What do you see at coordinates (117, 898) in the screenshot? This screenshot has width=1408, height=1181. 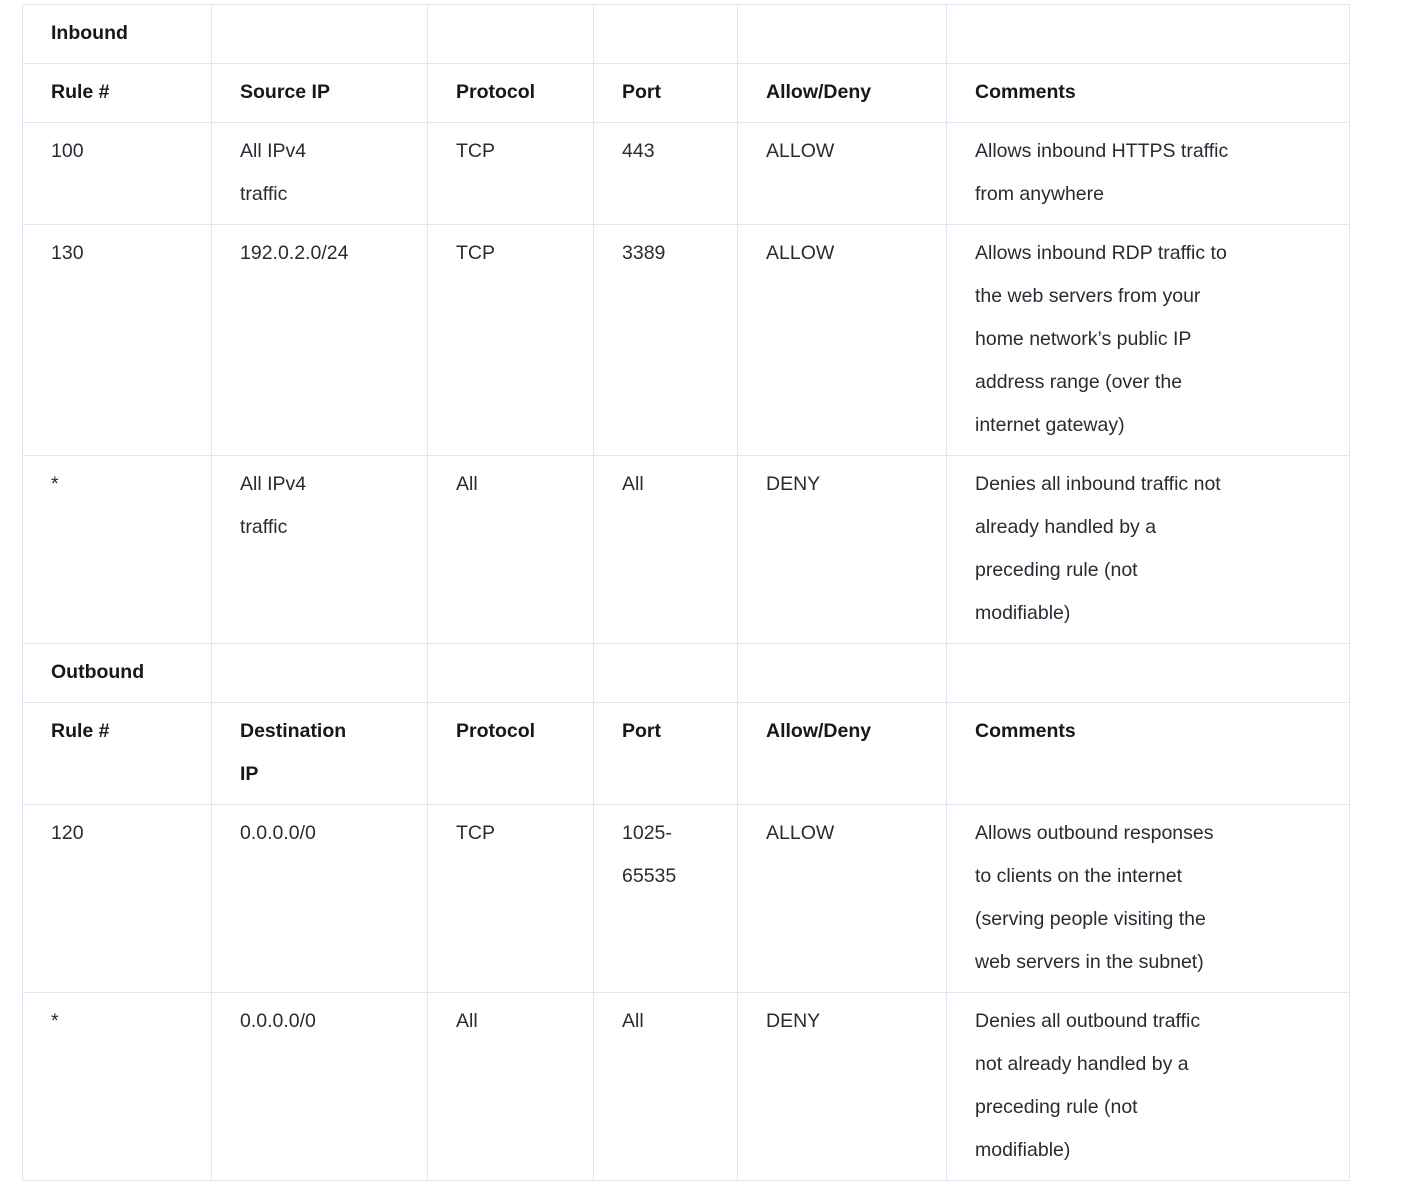 I see `cell-rule-number: 120` at bounding box center [117, 898].